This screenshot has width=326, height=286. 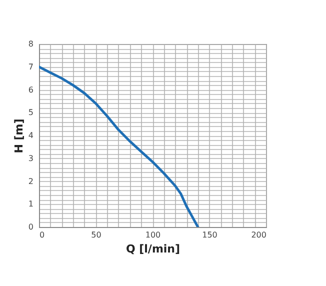 What do you see at coordinates (42, 235) in the screenshot?
I see `x-tick-label: 0` at bounding box center [42, 235].